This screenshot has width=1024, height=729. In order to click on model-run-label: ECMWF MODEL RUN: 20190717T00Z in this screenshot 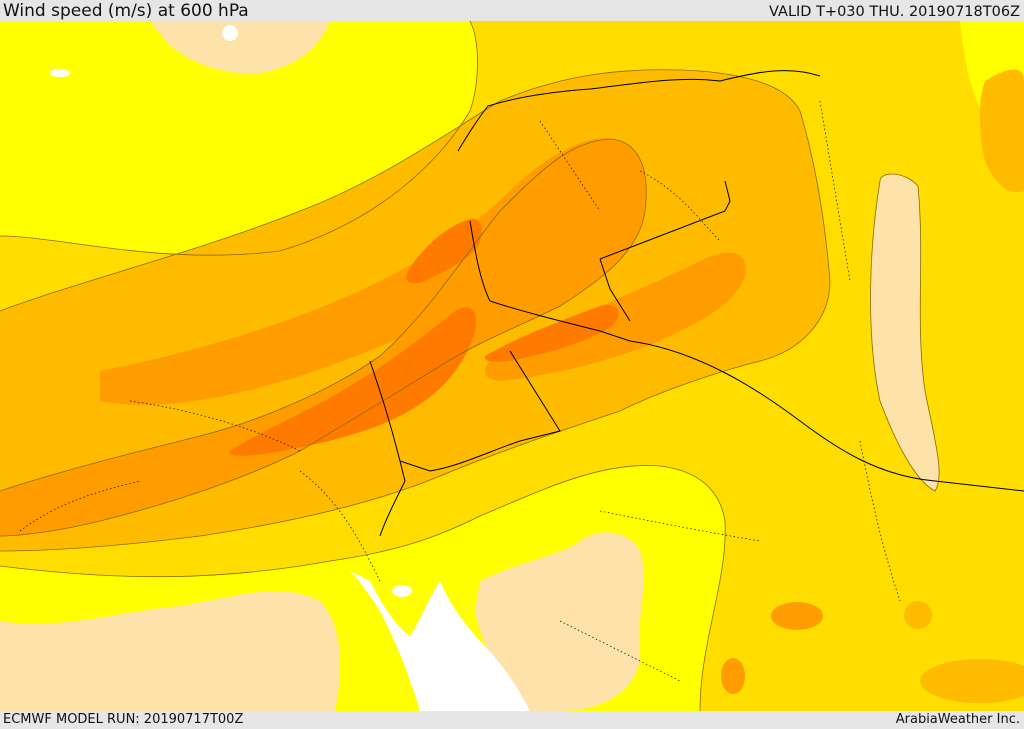, I will do `click(123, 719)`.